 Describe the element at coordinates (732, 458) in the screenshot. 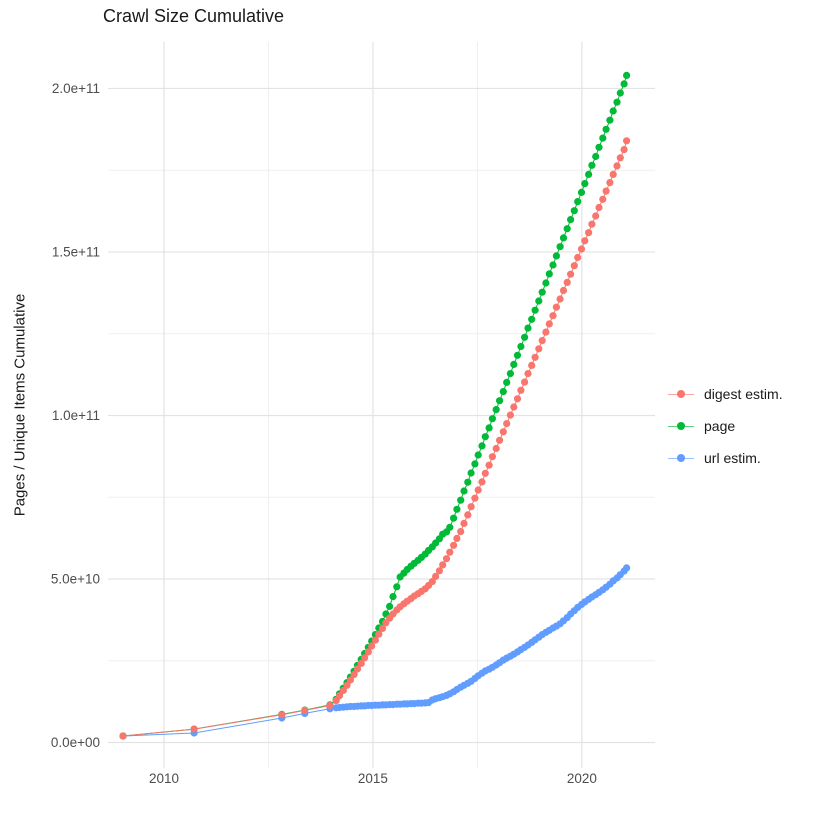

I see `legend-label-url-estim: url estim.` at that location.